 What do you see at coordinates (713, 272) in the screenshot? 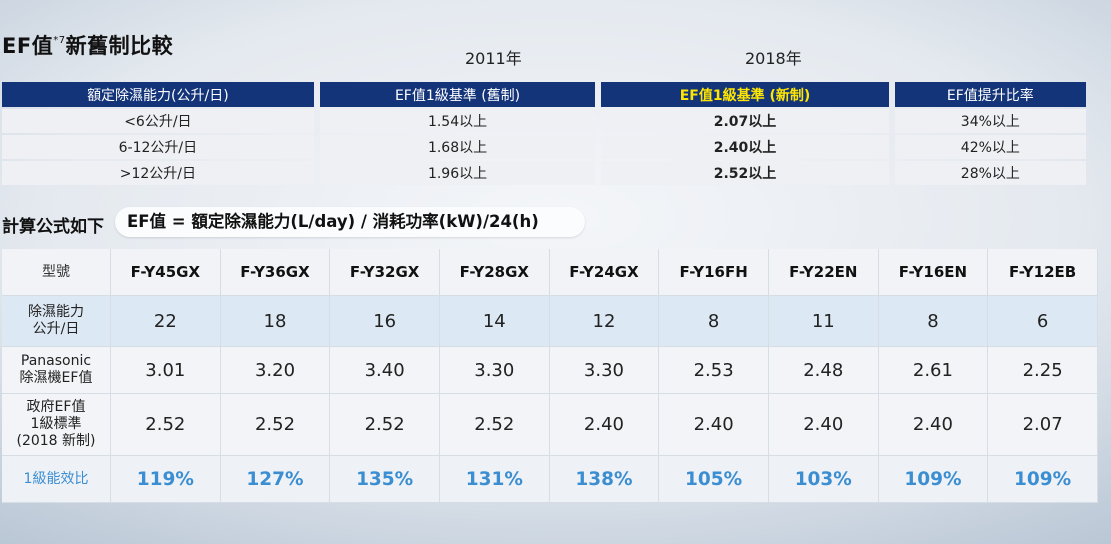
I see `model-name-cell: F-Y16FH` at bounding box center [713, 272].